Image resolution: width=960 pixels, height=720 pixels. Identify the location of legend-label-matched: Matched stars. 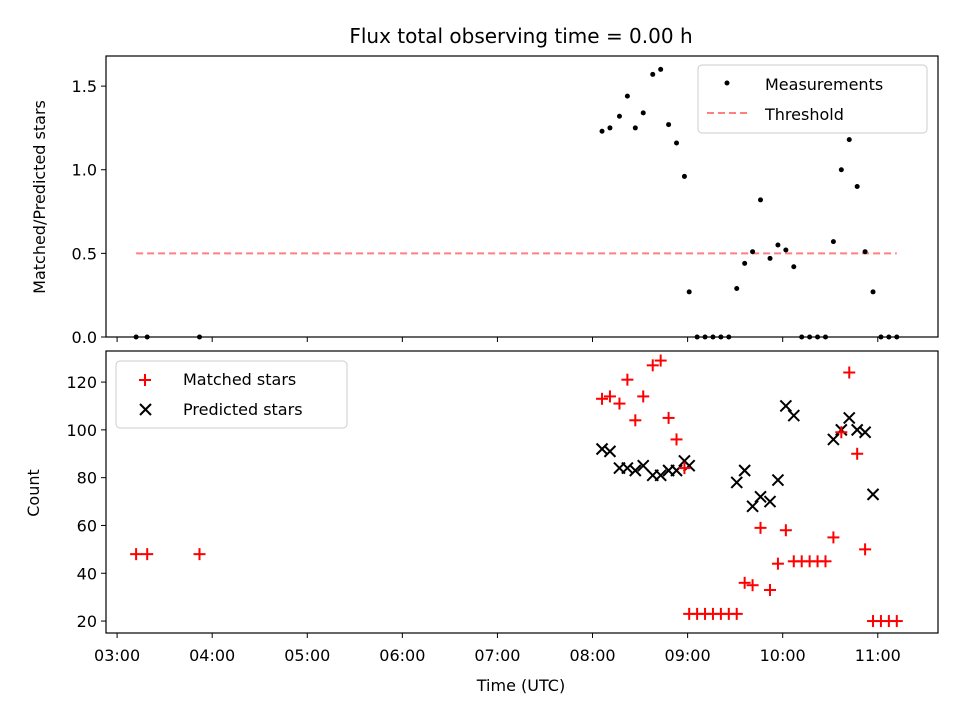
(239, 379).